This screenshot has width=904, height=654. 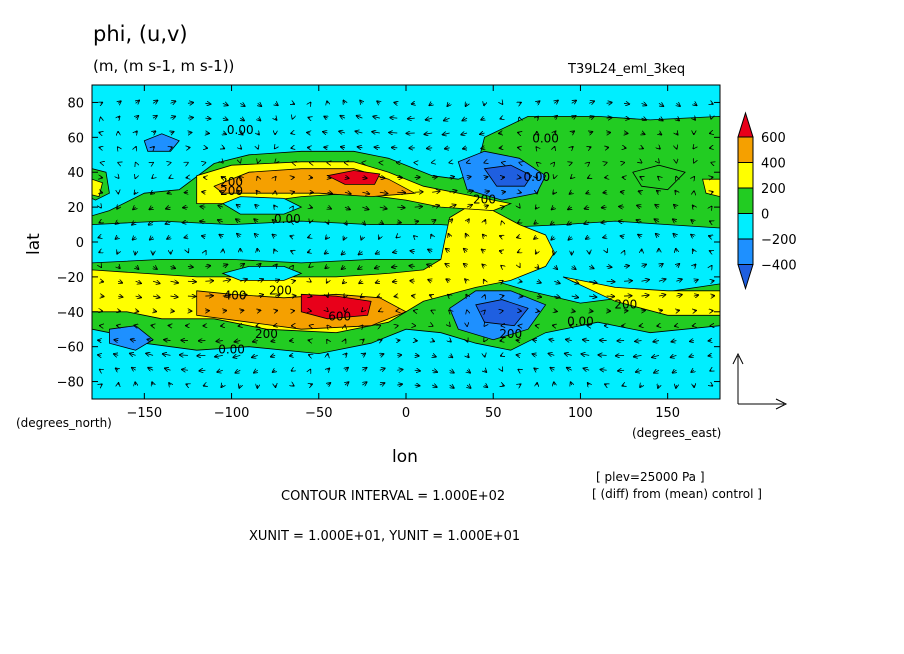 What do you see at coordinates (773, 138) in the screenshot?
I see `colorbar-label: 600` at bounding box center [773, 138].